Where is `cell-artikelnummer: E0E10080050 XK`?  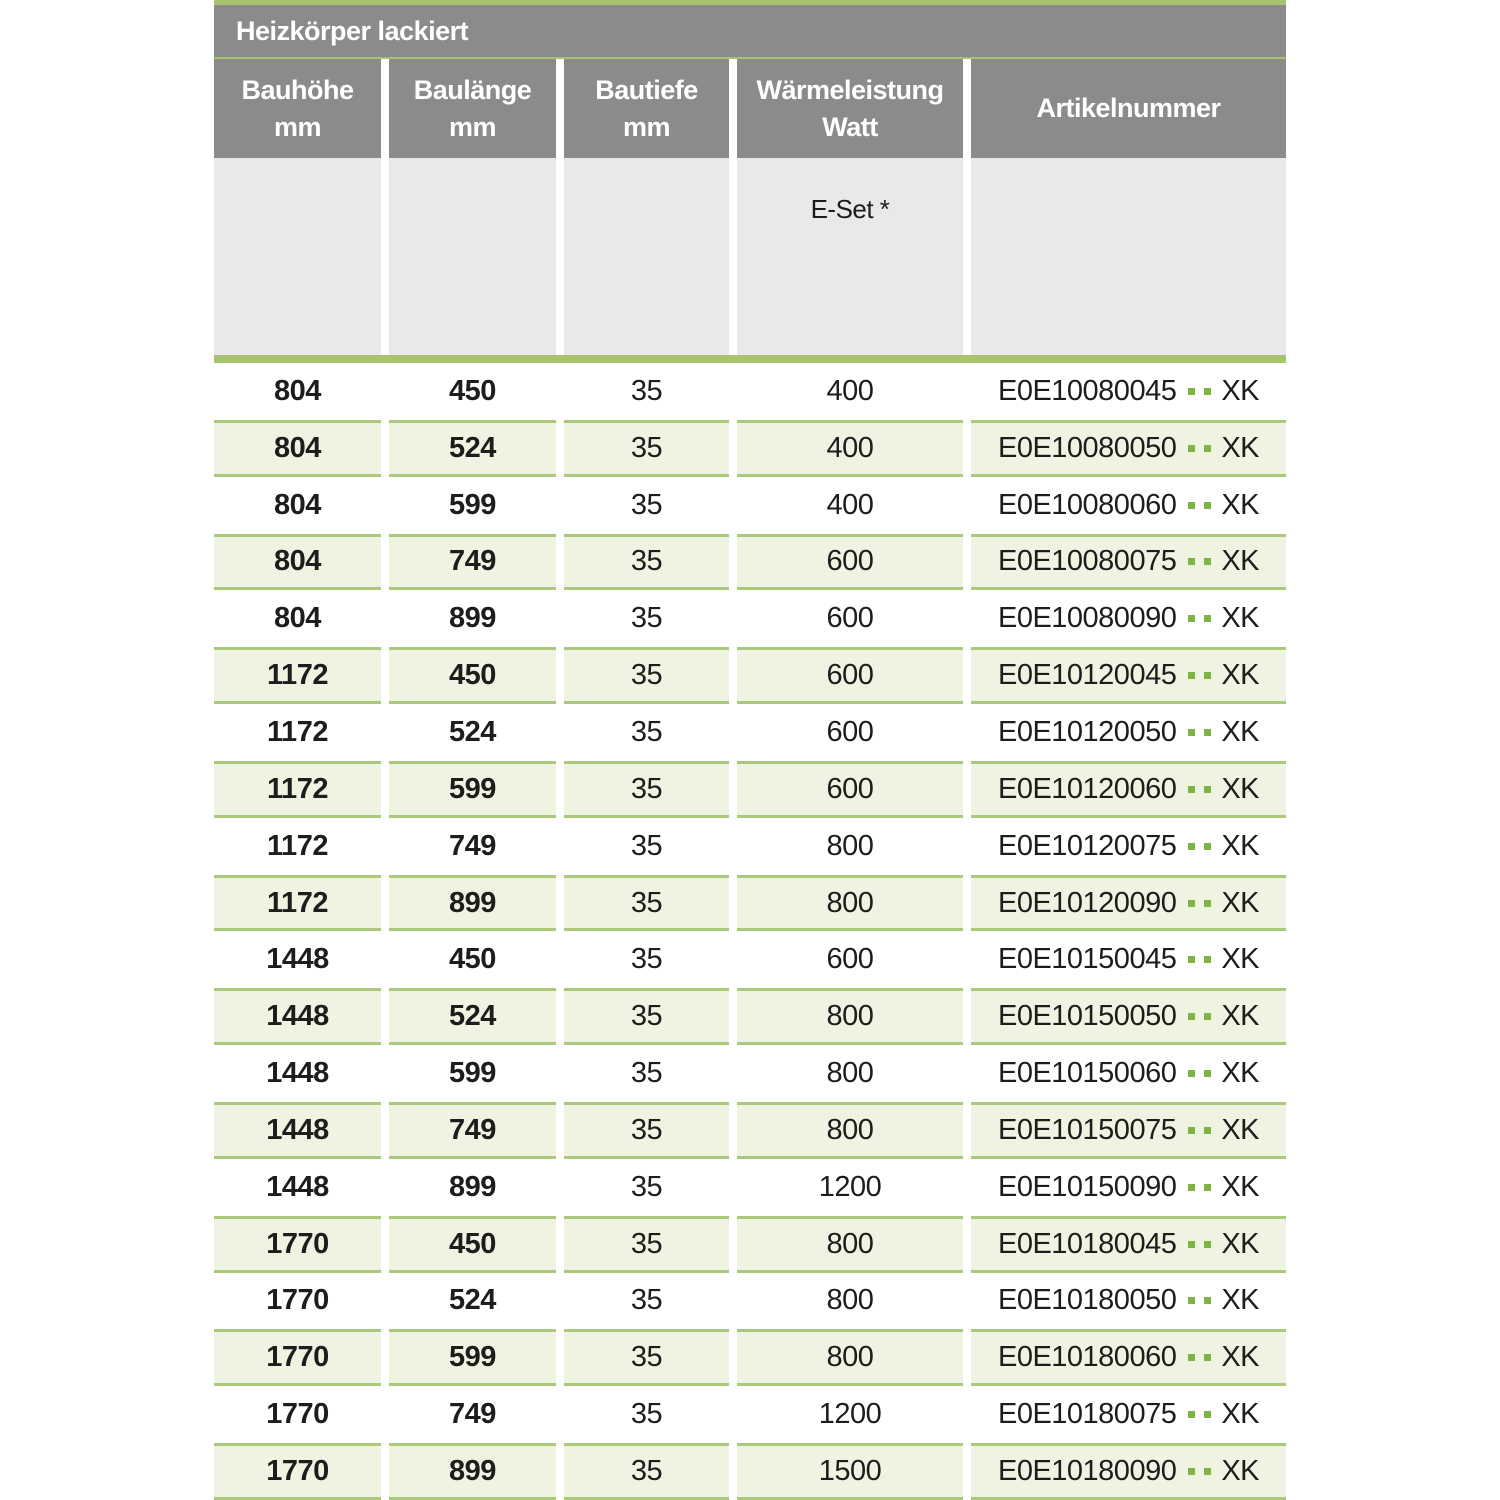
cell-artikelnummer: E0E10080050 XK is located at coordinates (1128, 448).